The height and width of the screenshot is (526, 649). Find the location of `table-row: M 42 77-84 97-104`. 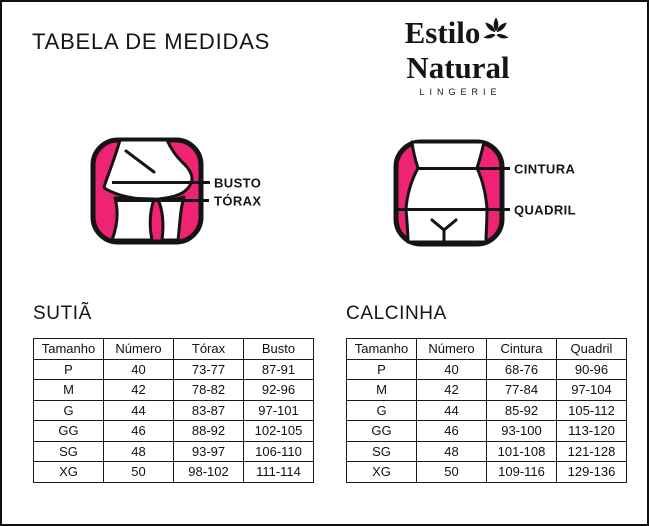

table-row: M 42 77-84 97-104 is located at coordinates (486, 390).